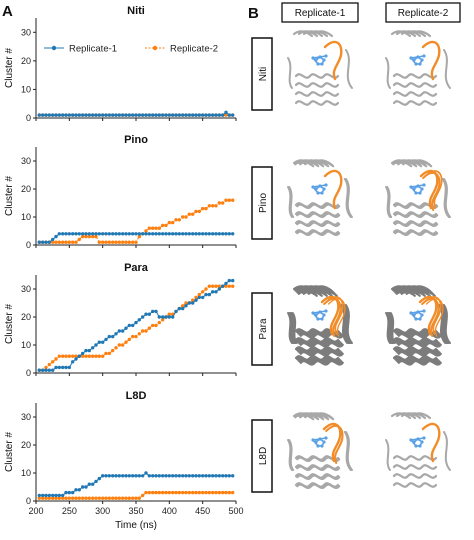 This screenshot has width=474, height=540. Describe the element at coordinates (202, 511) in the screenshot. I see `x-tick-label: 450` at that location.